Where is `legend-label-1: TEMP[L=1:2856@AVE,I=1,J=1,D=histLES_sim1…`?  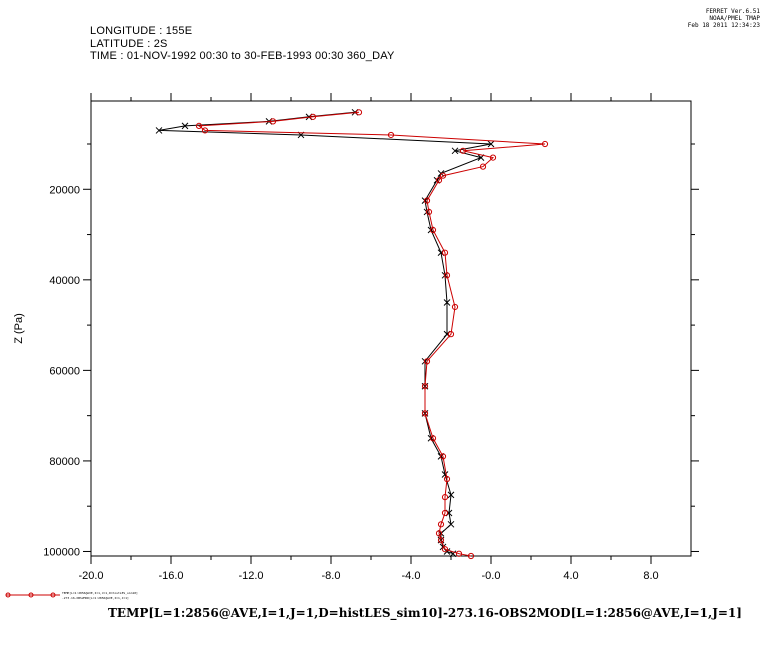
legend-label-1: TEMP[L=1:2856@AVE,I=1,J=1,D=histLES_sim1… is located at coordinates (100, 593).